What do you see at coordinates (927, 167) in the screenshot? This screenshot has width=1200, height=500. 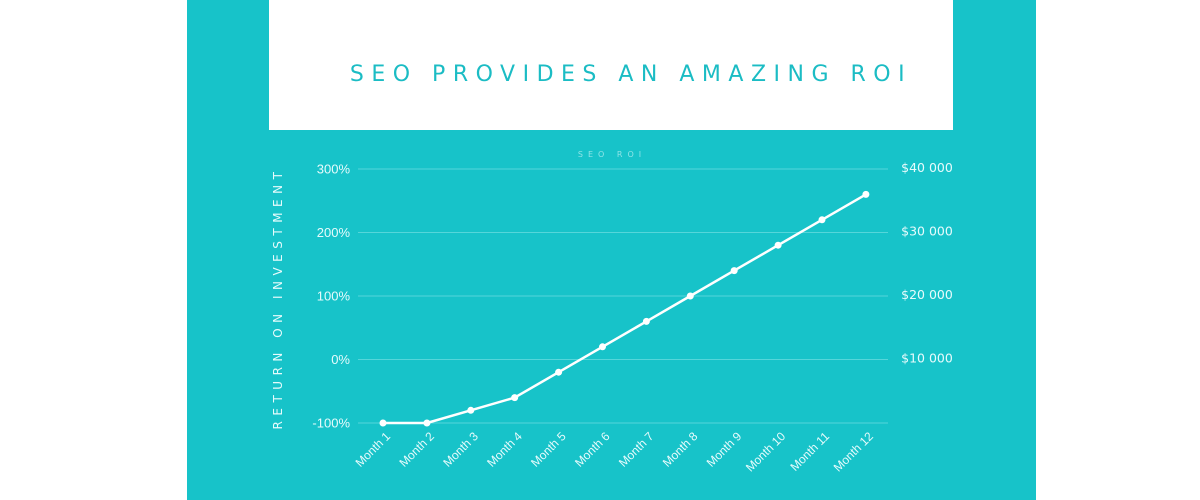 I see `y2-tick-label: $40 000` at bounding box center [927, 167].